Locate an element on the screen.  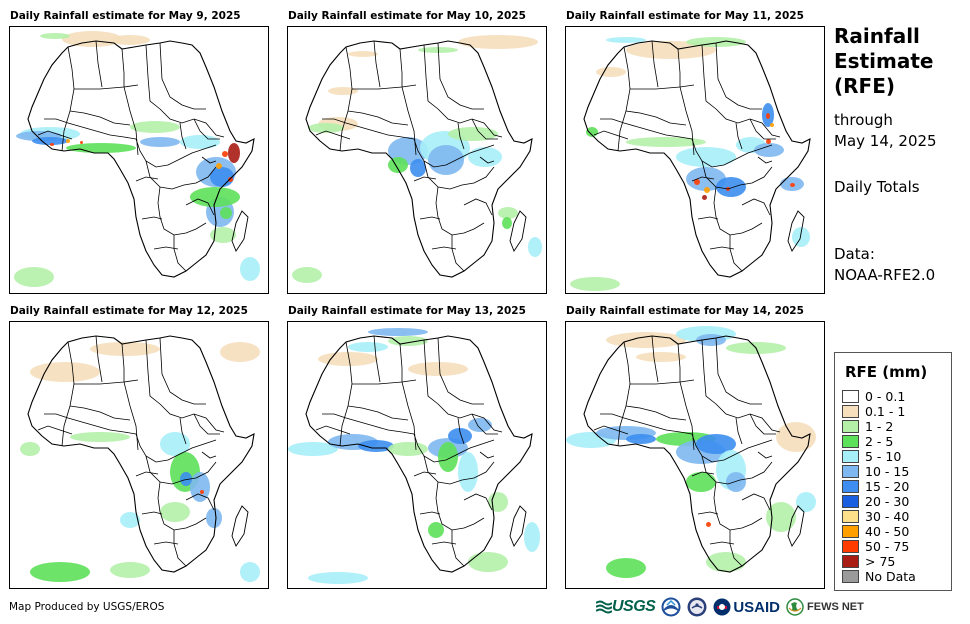
legend-label: No Data is located at coordinates (890, 576).